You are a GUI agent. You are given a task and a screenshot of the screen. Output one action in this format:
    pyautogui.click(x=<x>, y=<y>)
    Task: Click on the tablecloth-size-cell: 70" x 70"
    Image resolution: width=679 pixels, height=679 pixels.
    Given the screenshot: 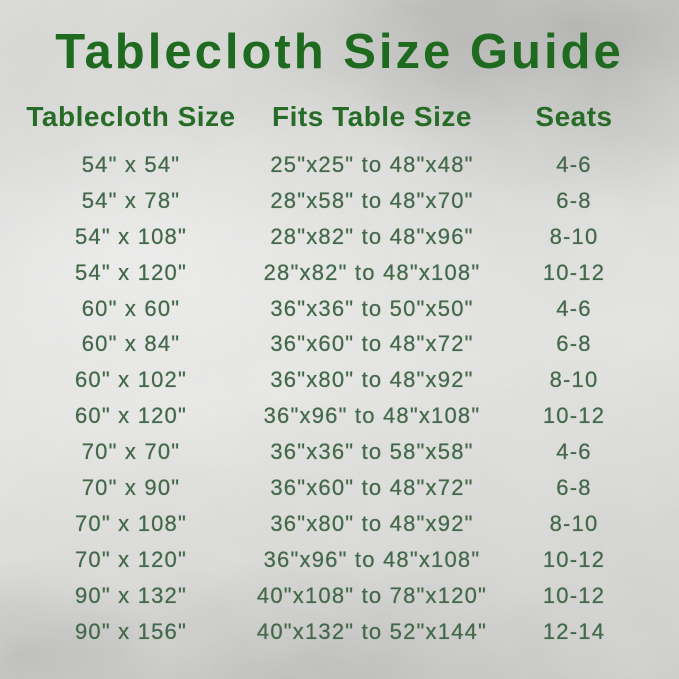 What is the action you would take?
    pyautogui.click(x=131, y=452)
    